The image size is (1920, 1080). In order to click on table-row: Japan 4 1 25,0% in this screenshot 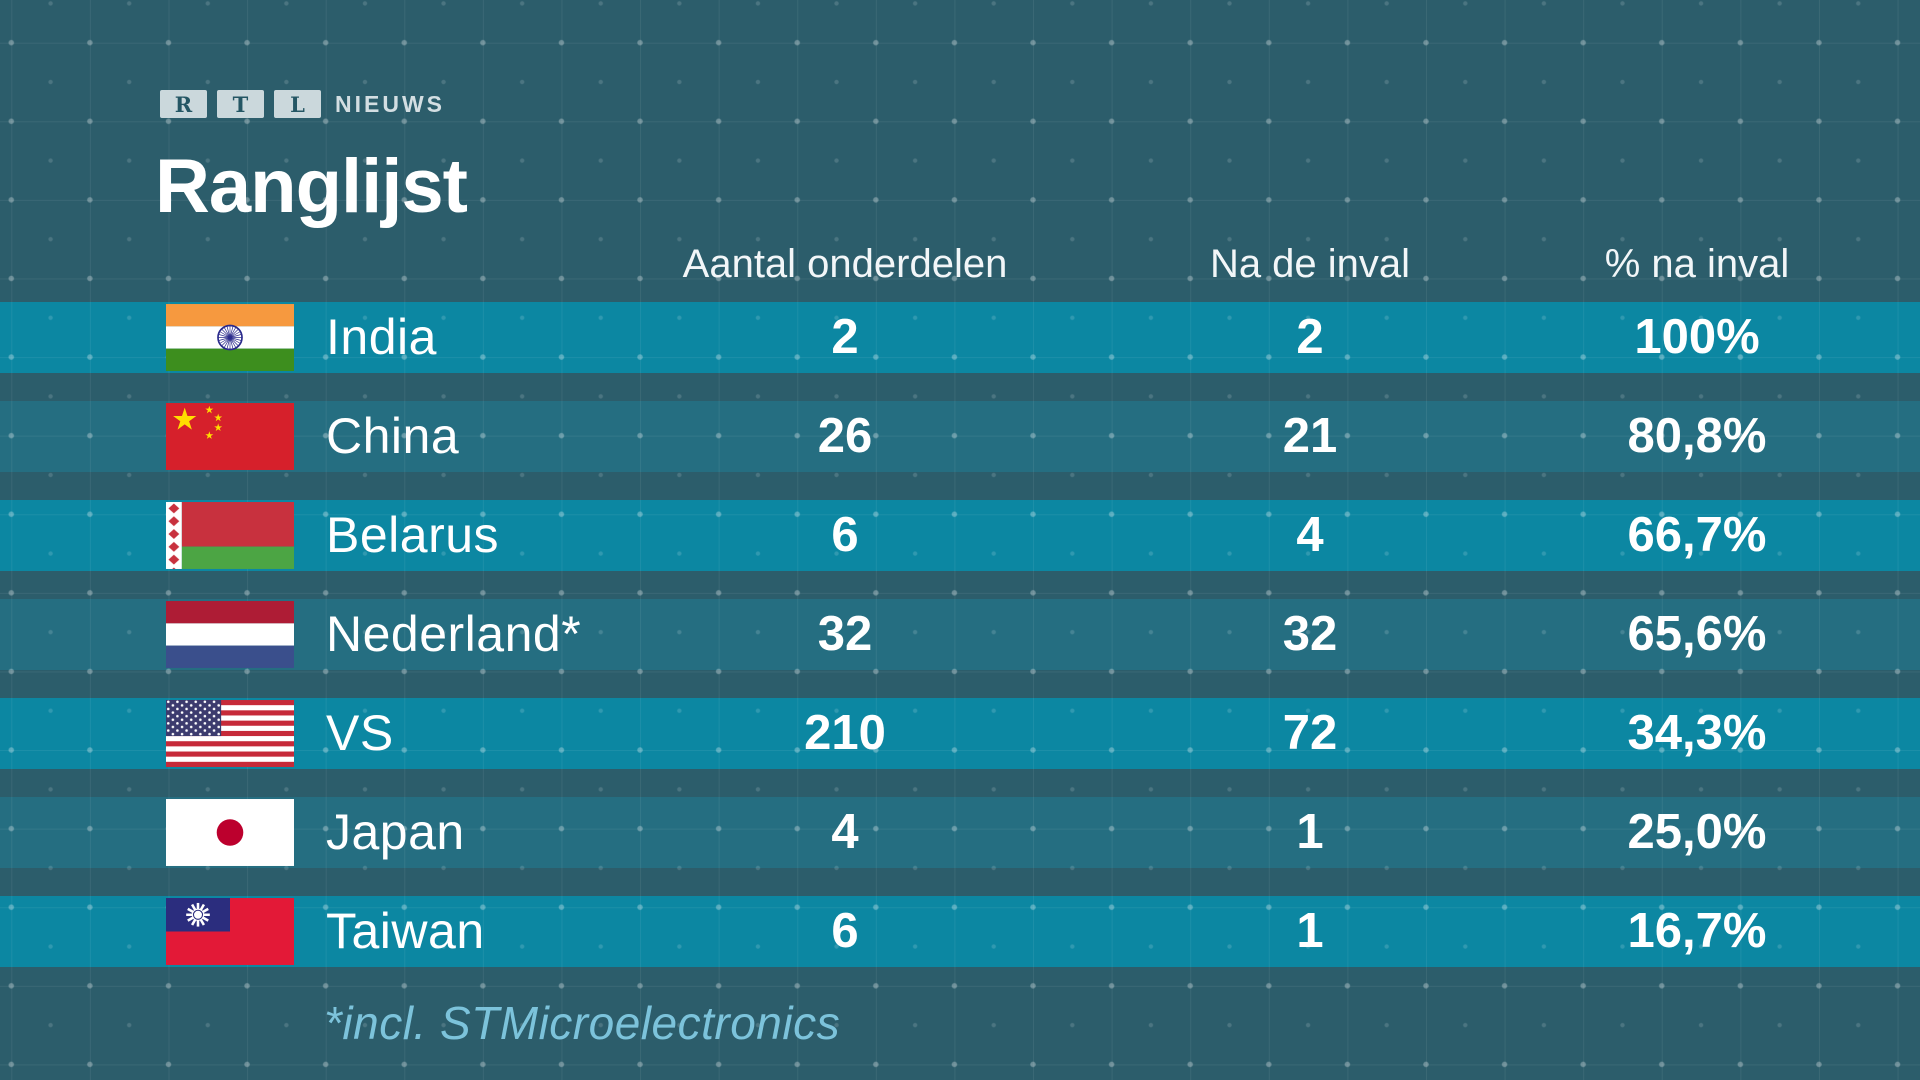, I will do `click(960, 832)`.